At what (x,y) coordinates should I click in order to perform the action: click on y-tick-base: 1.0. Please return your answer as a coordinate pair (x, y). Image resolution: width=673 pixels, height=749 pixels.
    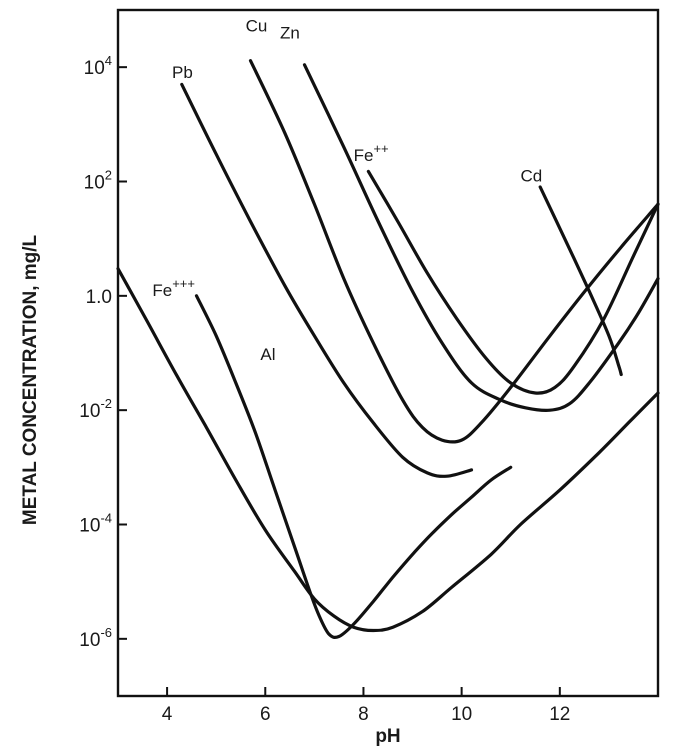
    Looking at the image, I should click on (99, 297).